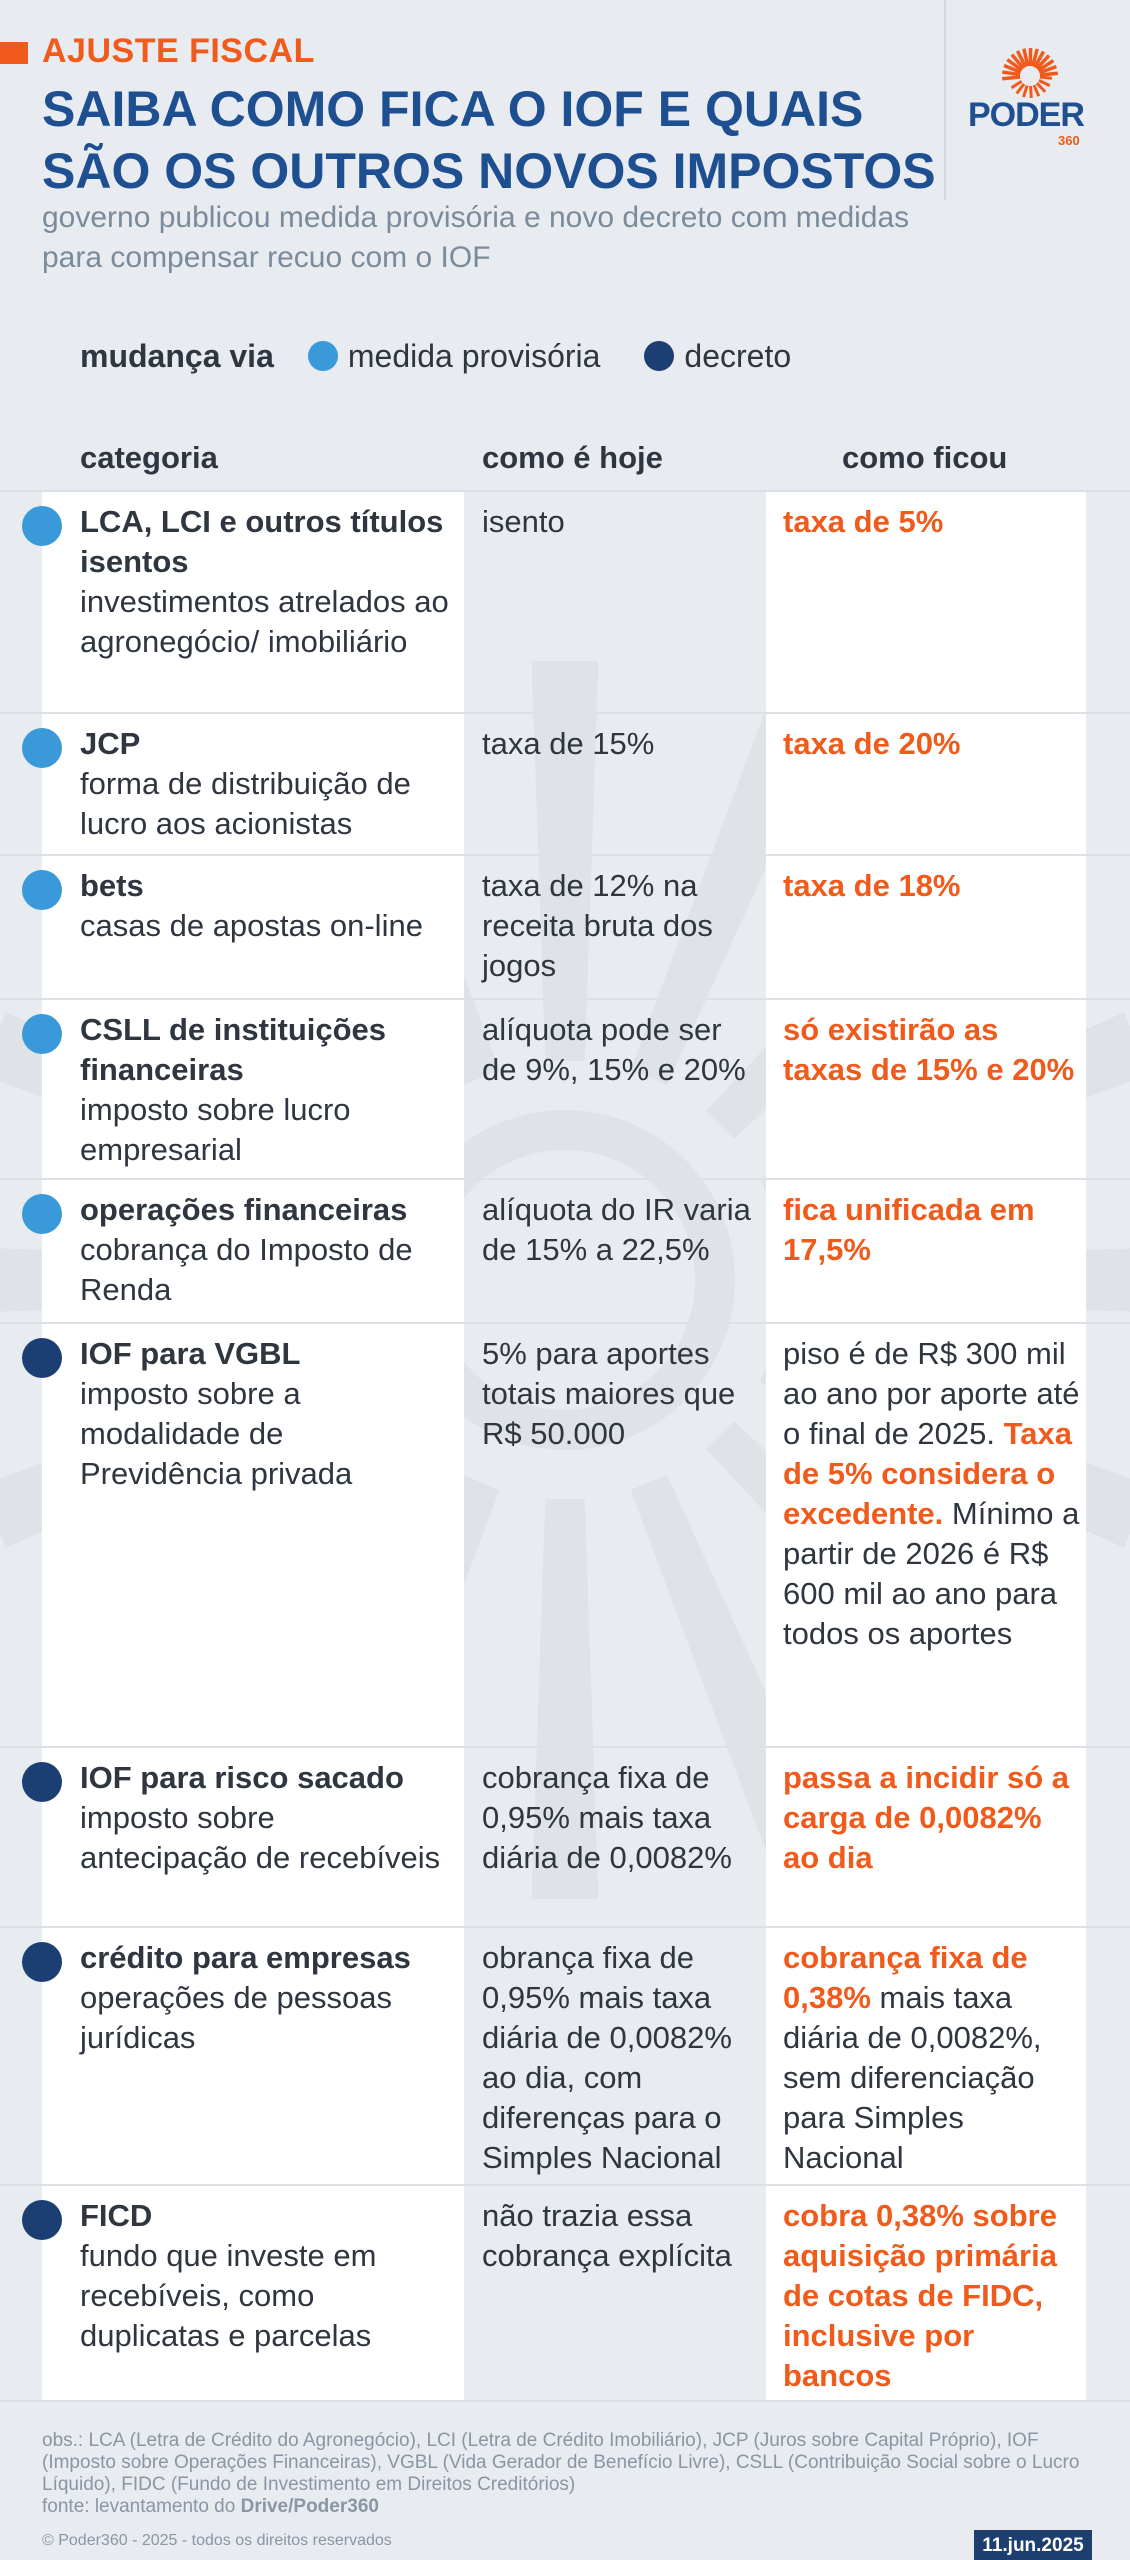 This screenshot has height=2560, width=1130. What do you see at coordinates (260, 1837) in the screenshot?
I see `category-description: imposto sobre antecipação de recebíveis` at bounding box center [260, 1837].